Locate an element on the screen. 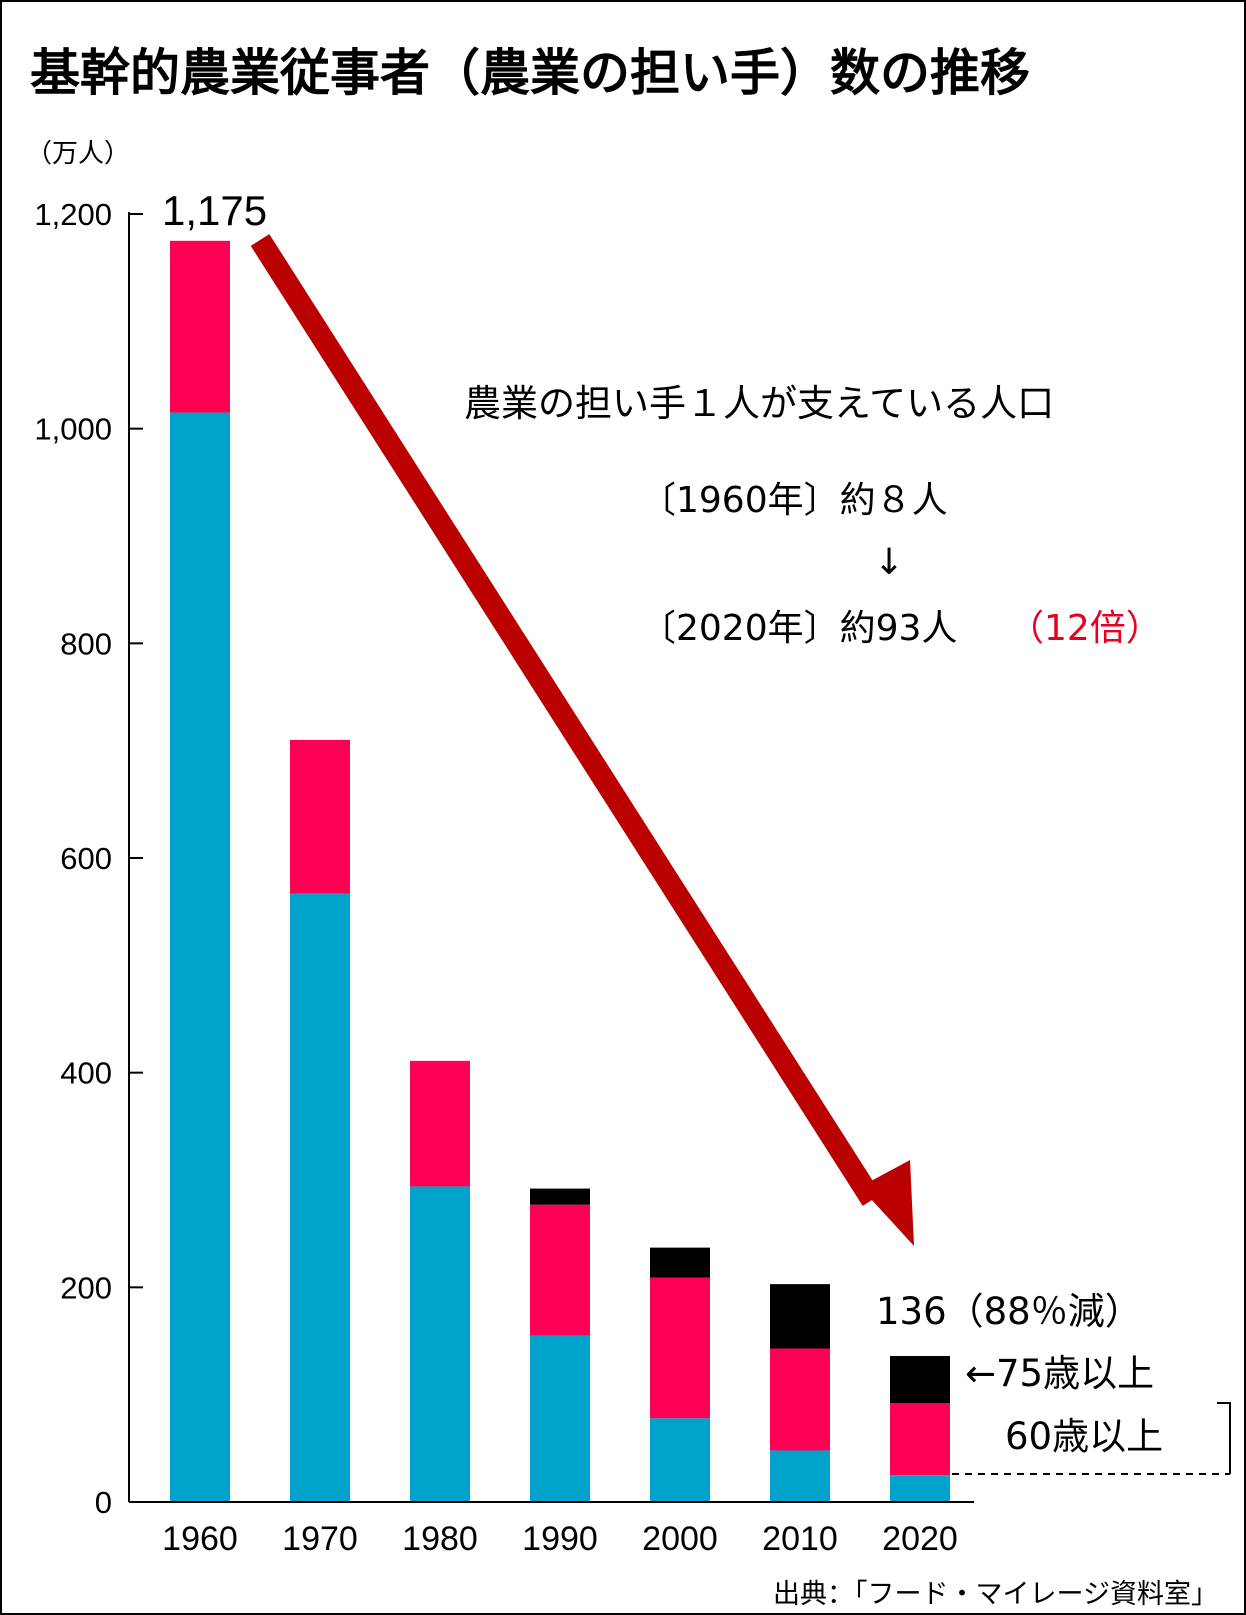 The image size is (1246, 1615). y-tick-label-400: 400 is located at coordinates (86, 1073).